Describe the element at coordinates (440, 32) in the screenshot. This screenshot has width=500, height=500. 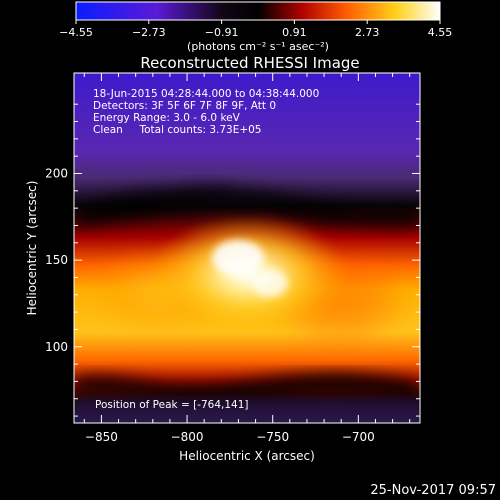
I see `colorbar-tick-label: 4.55` at that location.